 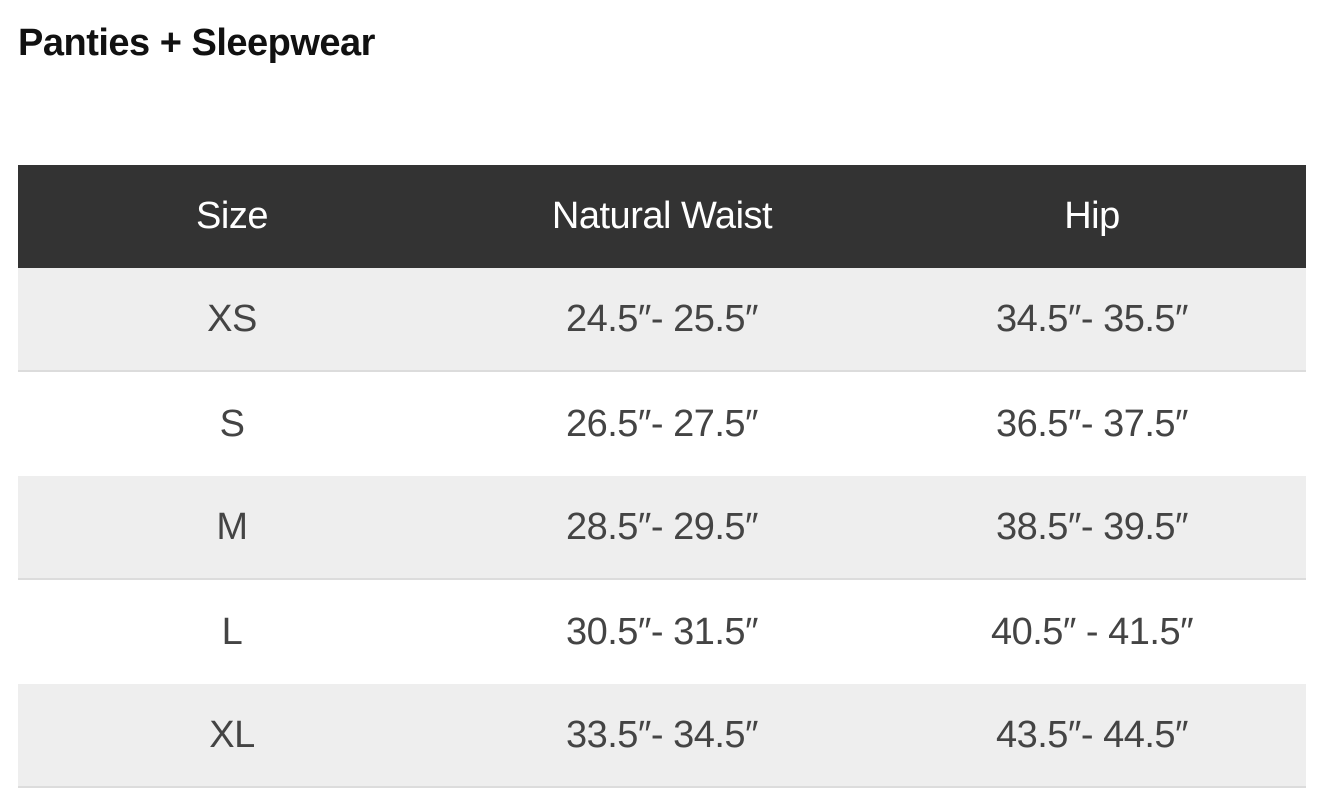 I want to click on table-row: XS 24.5″- 25.5″ 34.5″- 35.5″, so click(x=662, y=320).